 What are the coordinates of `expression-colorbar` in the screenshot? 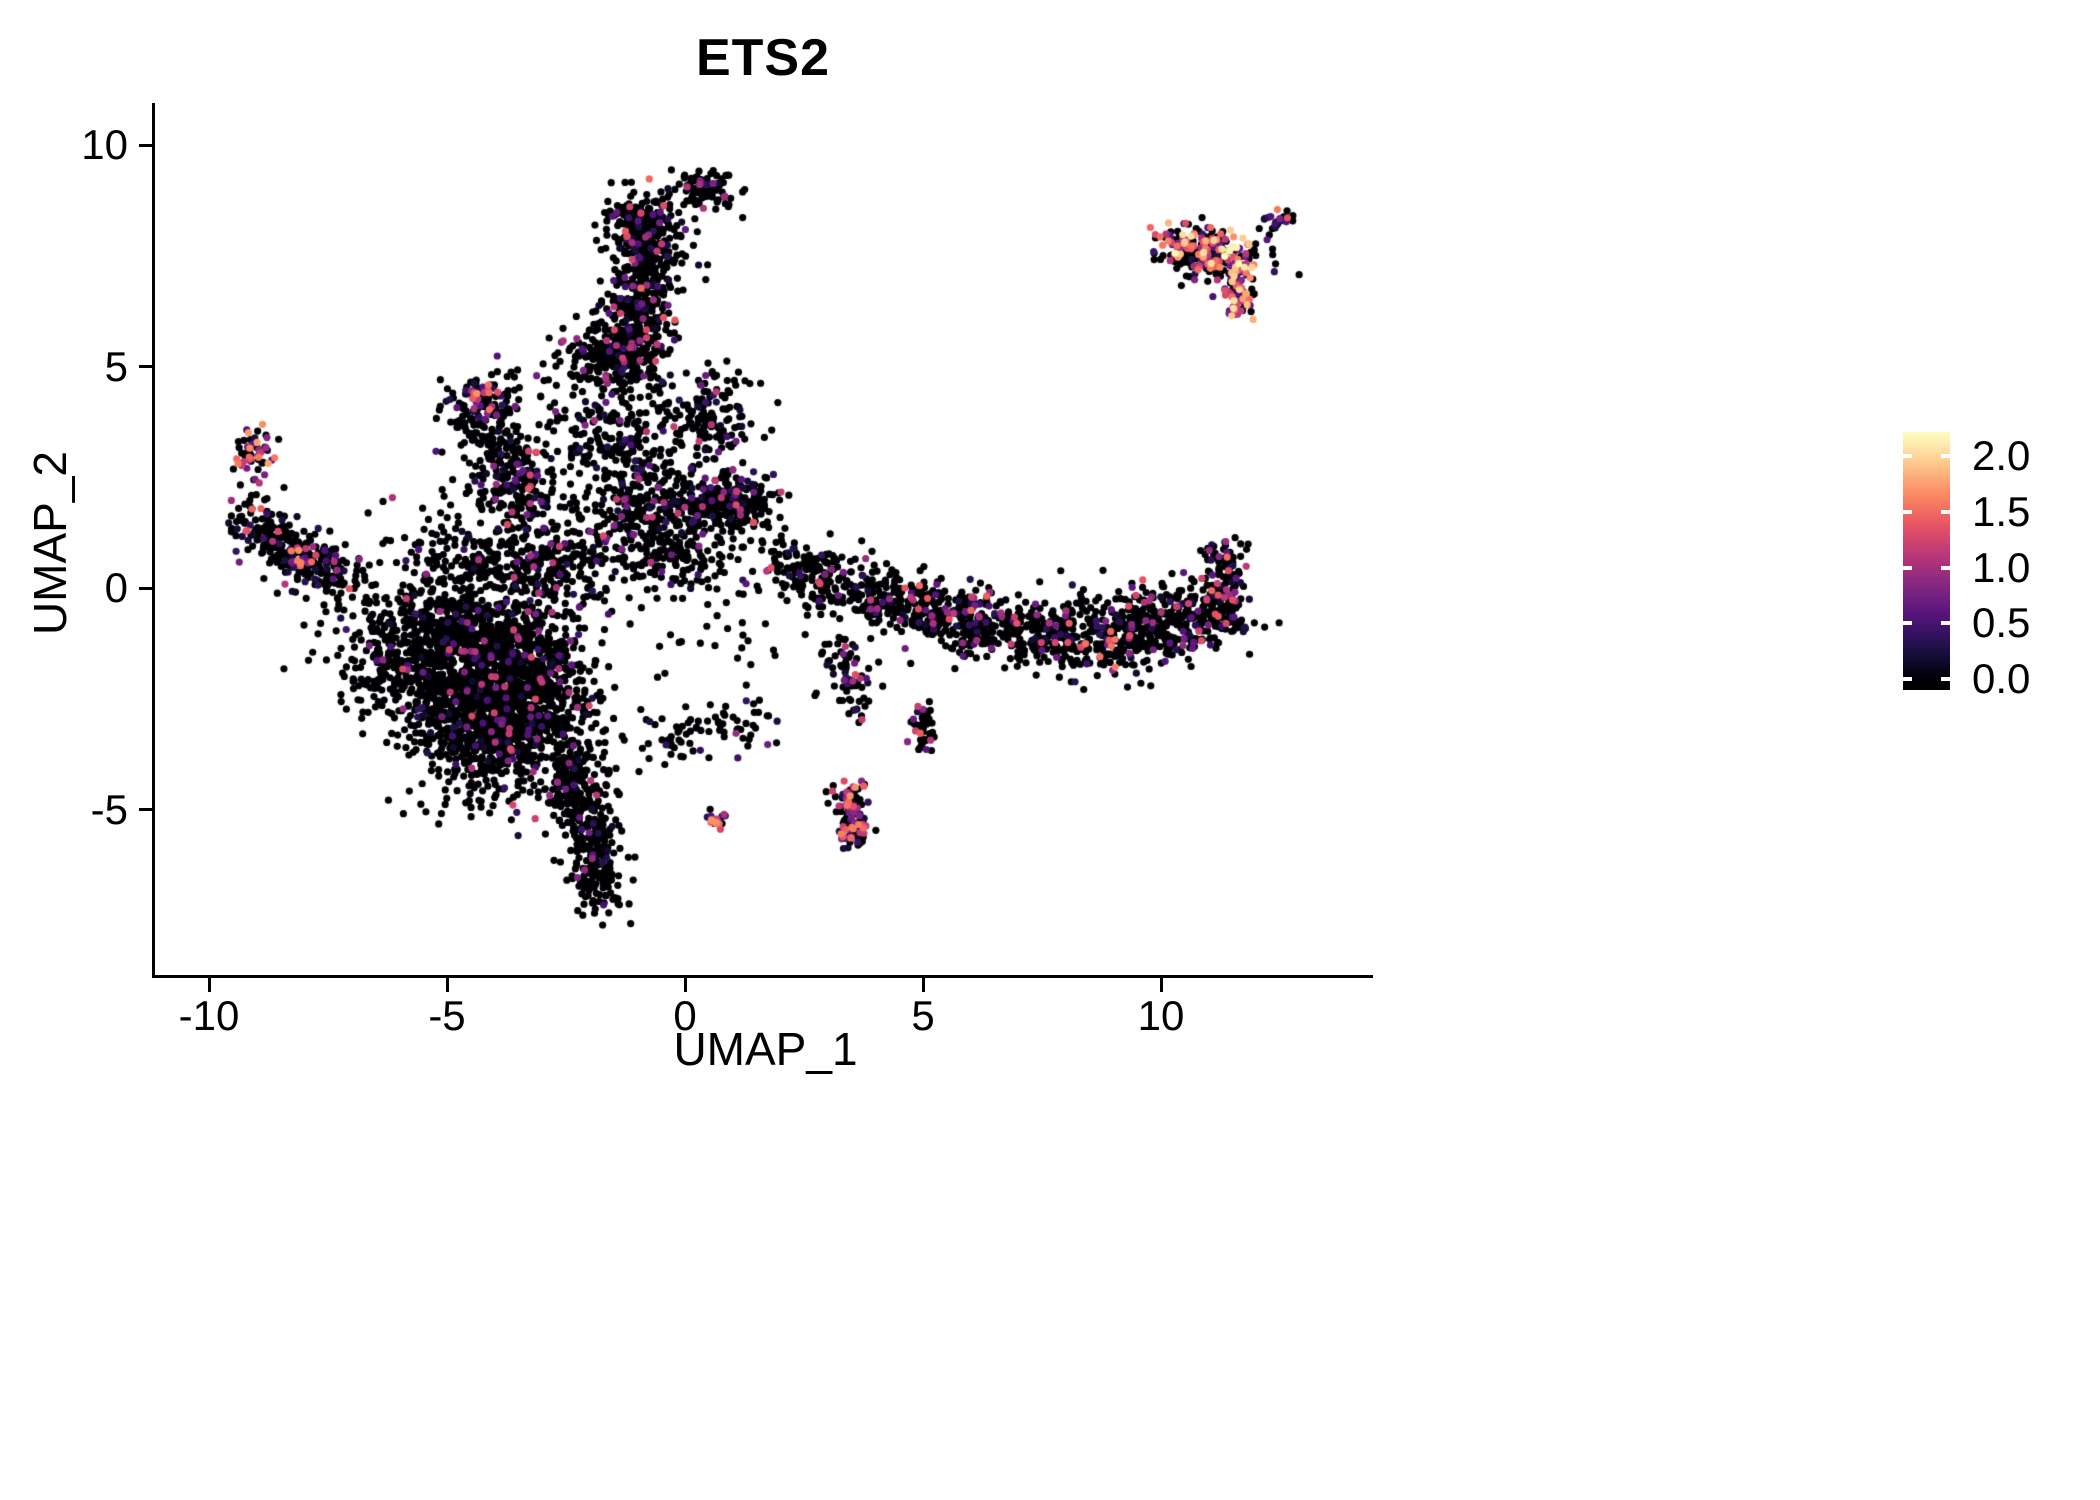 It's located at (1926, 561).